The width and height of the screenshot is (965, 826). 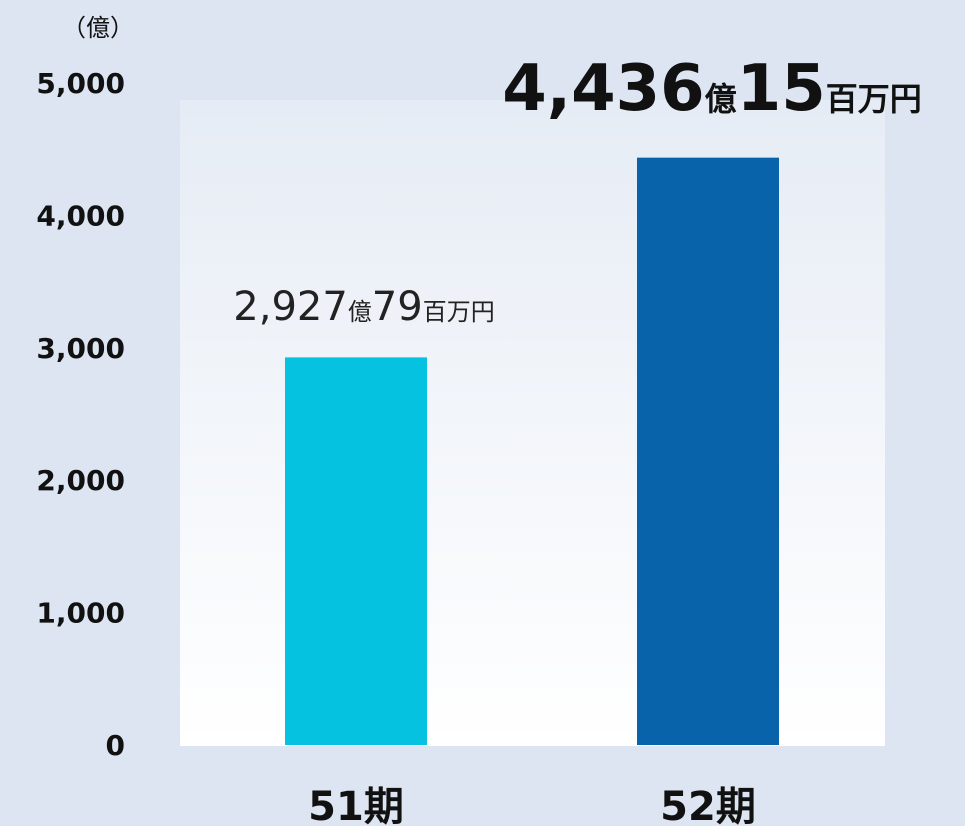 What do you see at coordinates (98, 28) in the screenshot?
I see `y-axis-unit-label: （億）` at bounding box center [98, 28].